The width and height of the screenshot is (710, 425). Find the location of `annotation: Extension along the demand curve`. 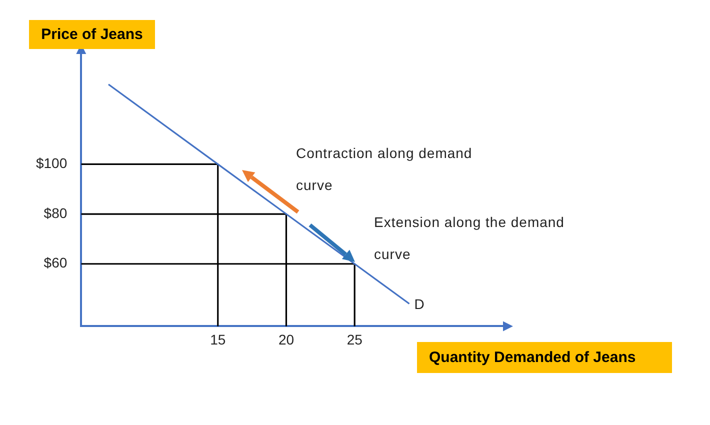

annotation: Extension along the demand curve is located at coordinates (470, 238).